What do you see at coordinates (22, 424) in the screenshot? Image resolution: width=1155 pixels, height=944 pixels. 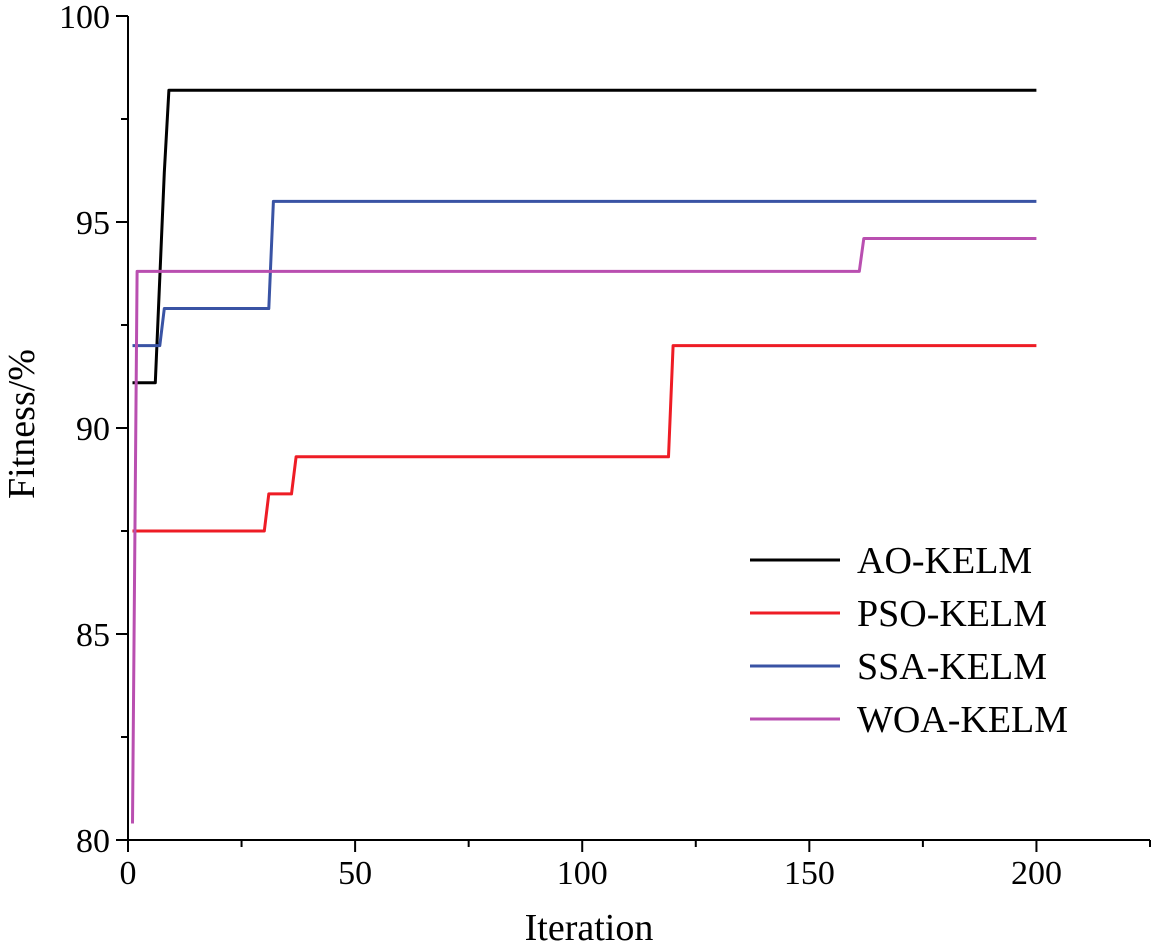 I see `y-axis-title: Fitness/%` at bounding box center [22, 424].